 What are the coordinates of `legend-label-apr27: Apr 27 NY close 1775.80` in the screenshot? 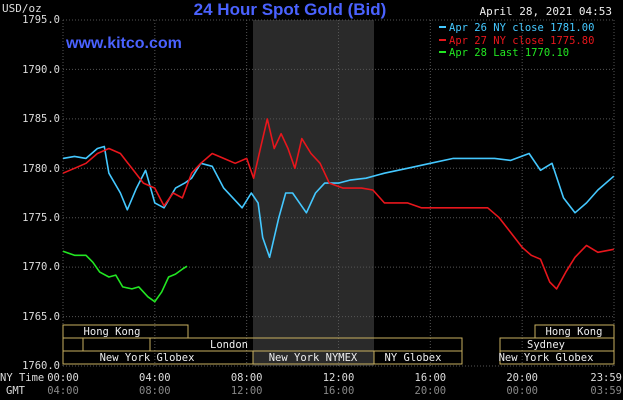 It's located at (521, 41).